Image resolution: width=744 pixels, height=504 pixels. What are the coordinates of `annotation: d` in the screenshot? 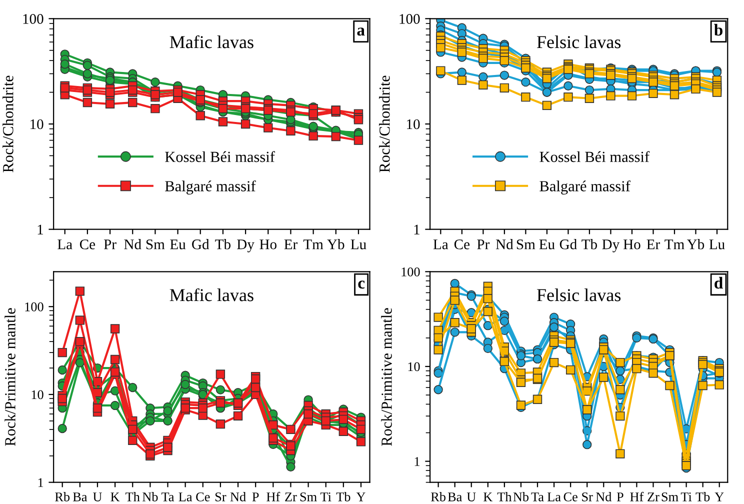 It's located at (718, 282).